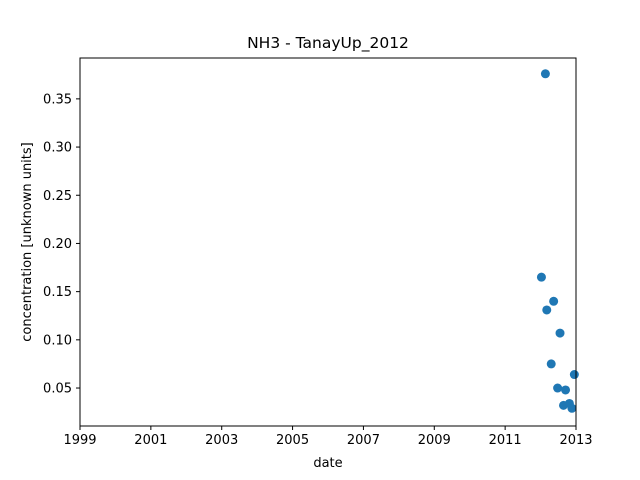  What do you see at coordinates (557, 241) in the screenshot?
I see `data-points` at bounding box center [557, 241].